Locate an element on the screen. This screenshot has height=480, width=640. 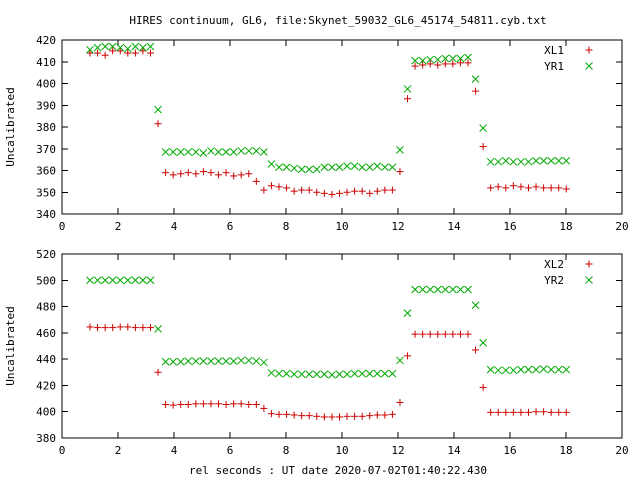
legend-marker-stroke is located at coordinates (589, 280).